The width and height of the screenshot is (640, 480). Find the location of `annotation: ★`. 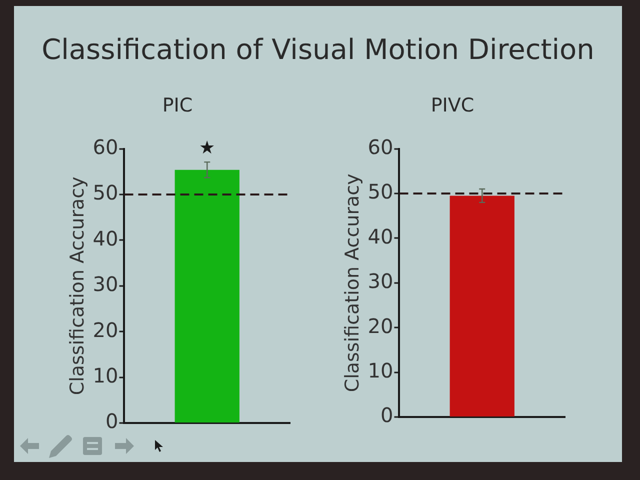

annotation: ★ is located at coordinates (207, 148).